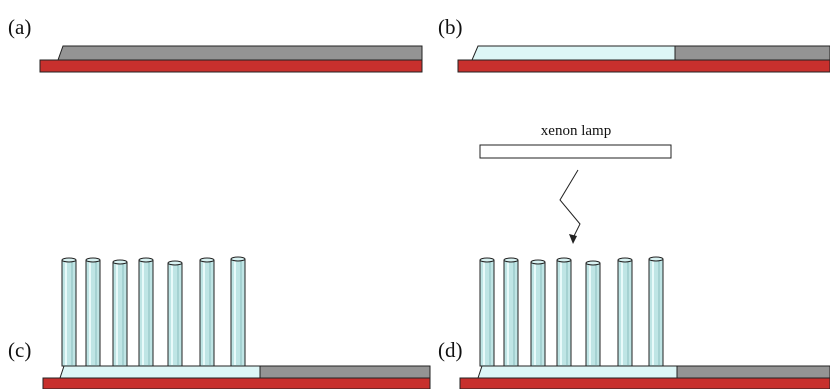  What do you see at coordinates (19, 350) in the screenshot?
I see `panel-c-label: (c)` at bounding box center [19, 350].